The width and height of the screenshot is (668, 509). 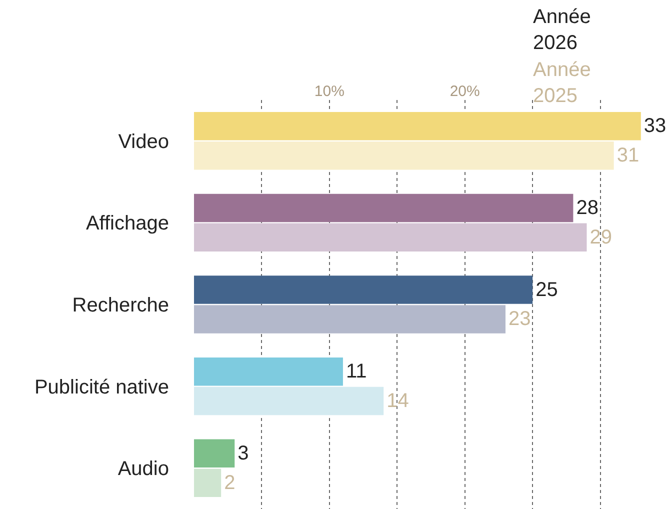 What do you see at coordinates (143, 141) in the screenshot?
I see `y-tick-label: Video` at bounding box center [143, 141].